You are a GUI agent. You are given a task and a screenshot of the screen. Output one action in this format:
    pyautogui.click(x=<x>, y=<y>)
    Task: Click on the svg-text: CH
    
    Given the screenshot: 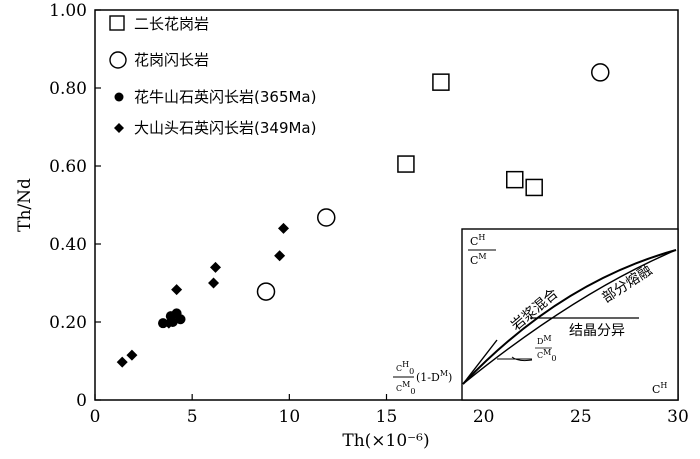 What is the action you would take?
    pyautogui.click(x=477, y=240)
    